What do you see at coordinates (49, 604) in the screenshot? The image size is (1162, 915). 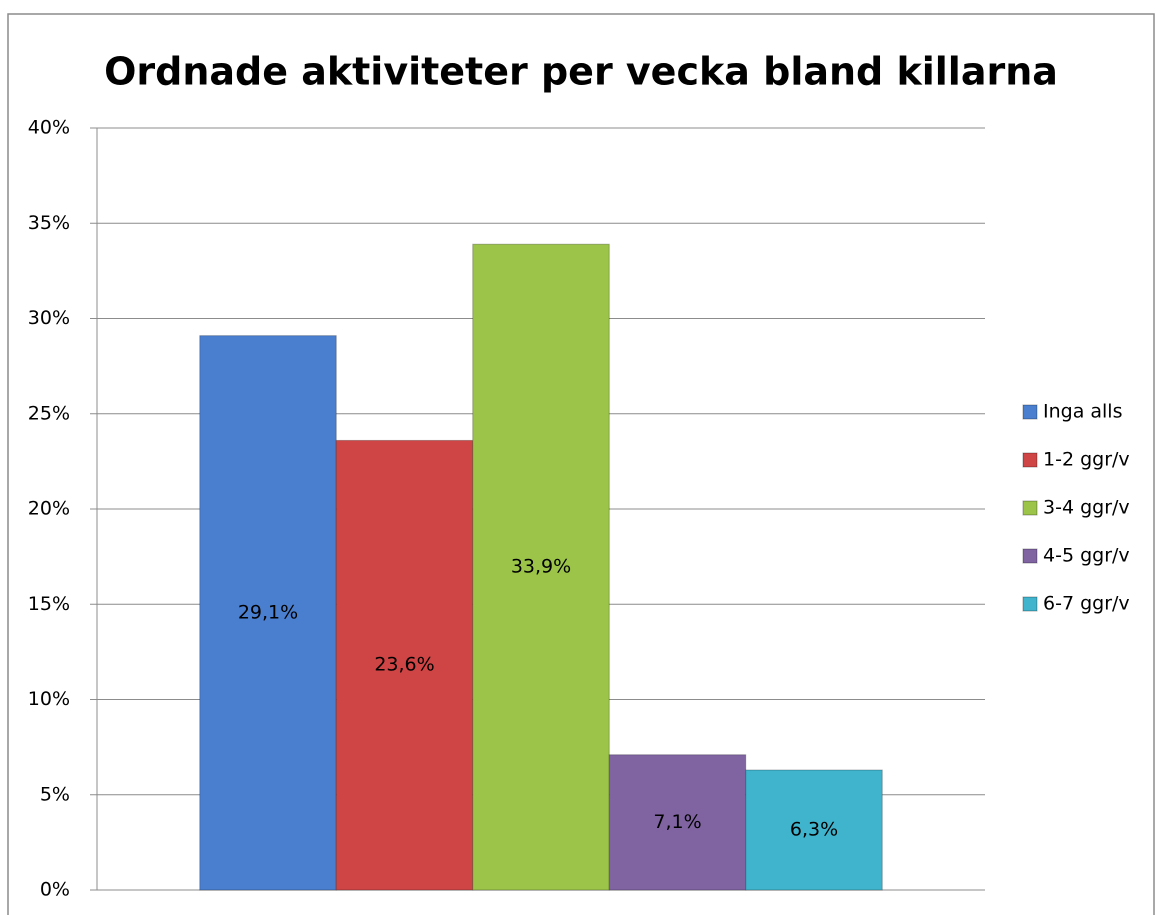 I see `y-tick-label: 15%` at bounding box center [49, 604].